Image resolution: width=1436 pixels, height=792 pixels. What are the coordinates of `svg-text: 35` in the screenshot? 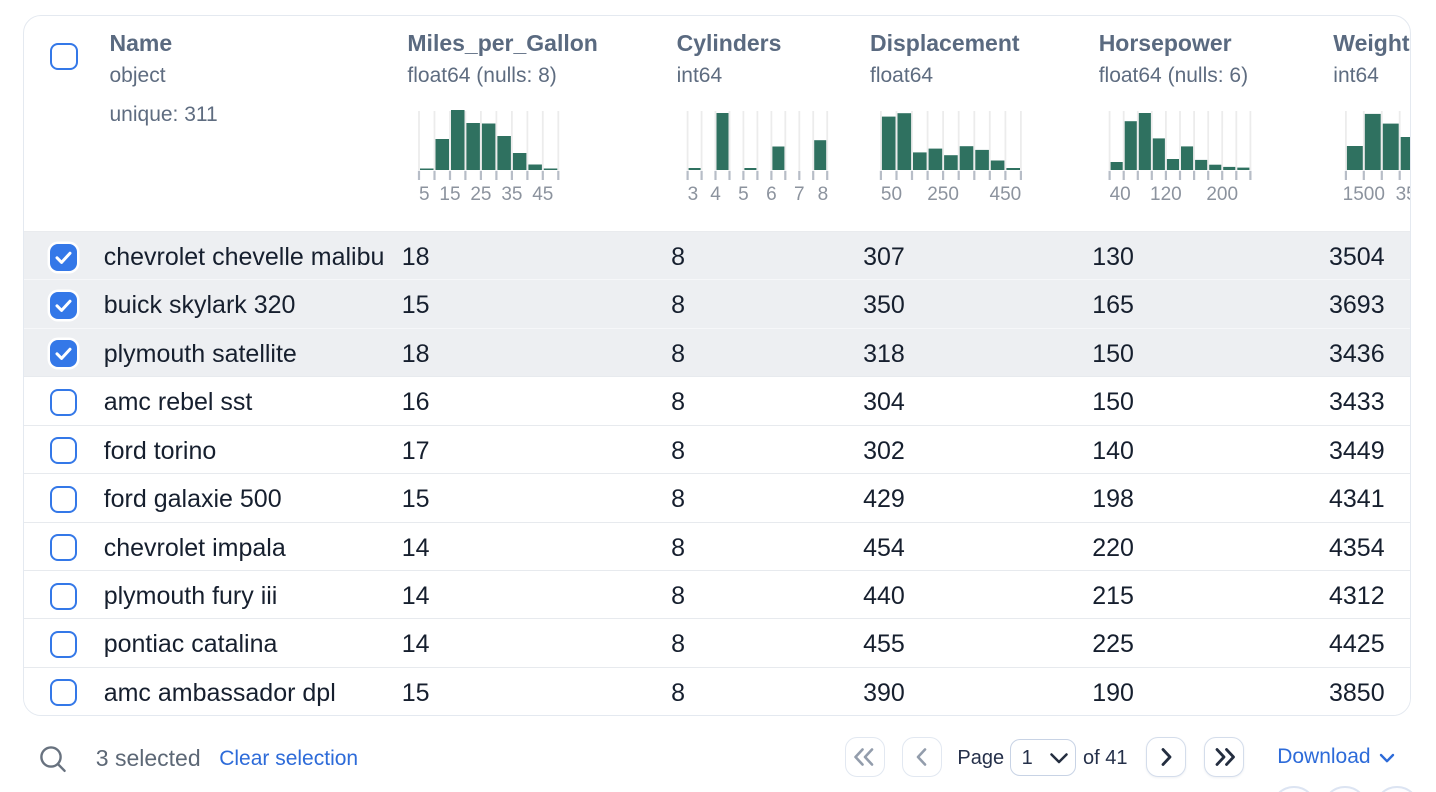 It's located at (511, 194).